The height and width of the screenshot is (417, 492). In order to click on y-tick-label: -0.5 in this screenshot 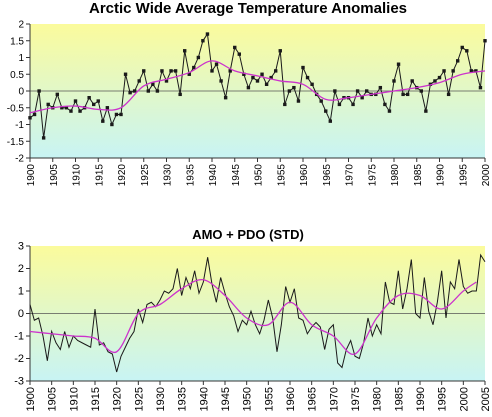, I will do `click(16, 108)`.